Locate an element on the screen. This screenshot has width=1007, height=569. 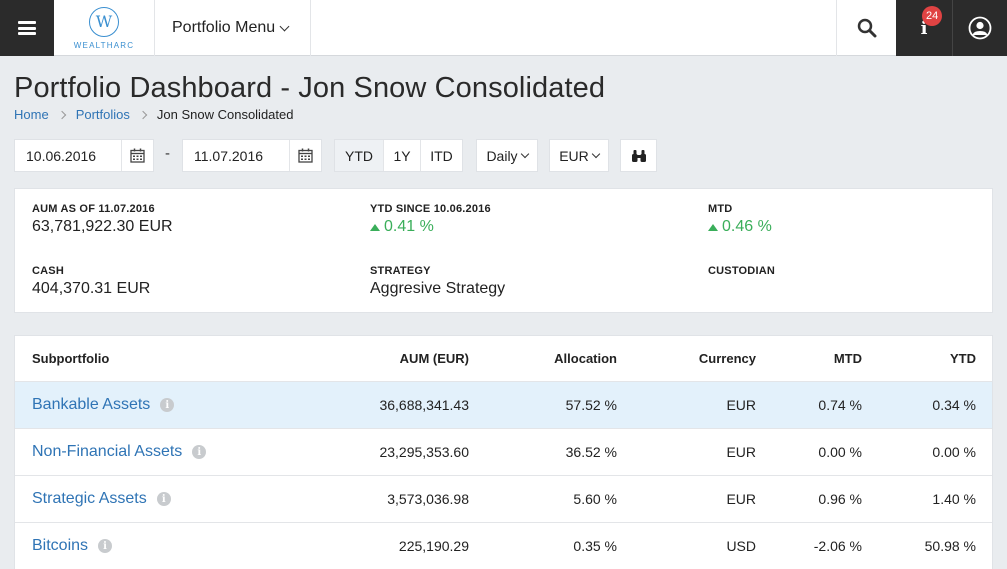
subportfolio-name-cell: Strategic Assets i is located at coordinates (162, 499).